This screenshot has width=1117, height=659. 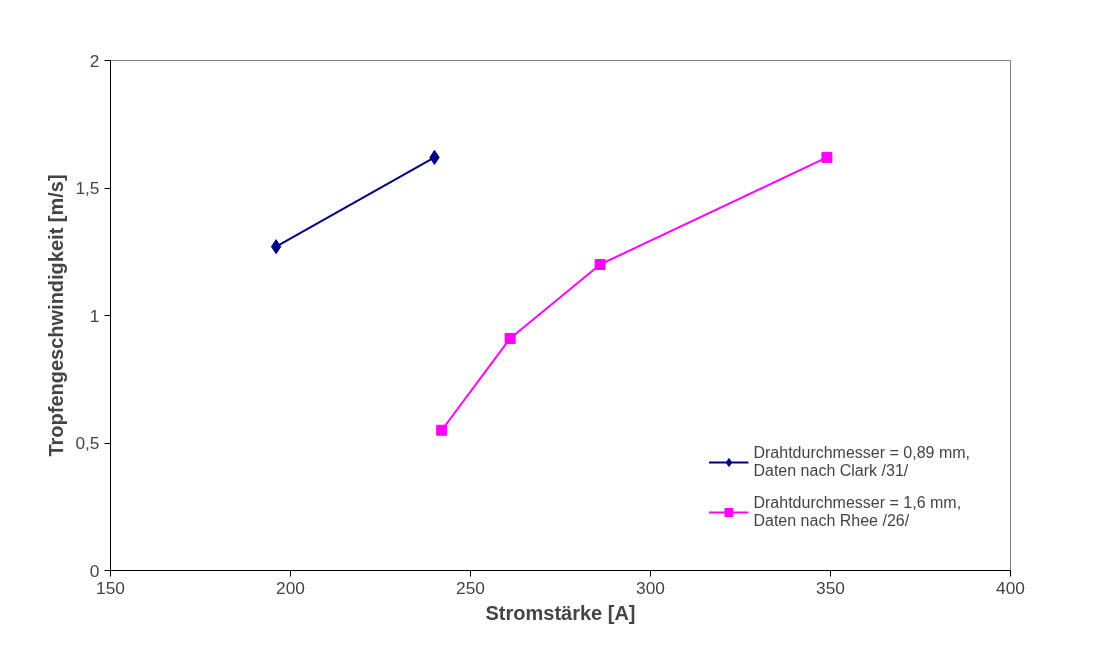 I want to click on x-tick-label: 250, so click(x=470, y=587).